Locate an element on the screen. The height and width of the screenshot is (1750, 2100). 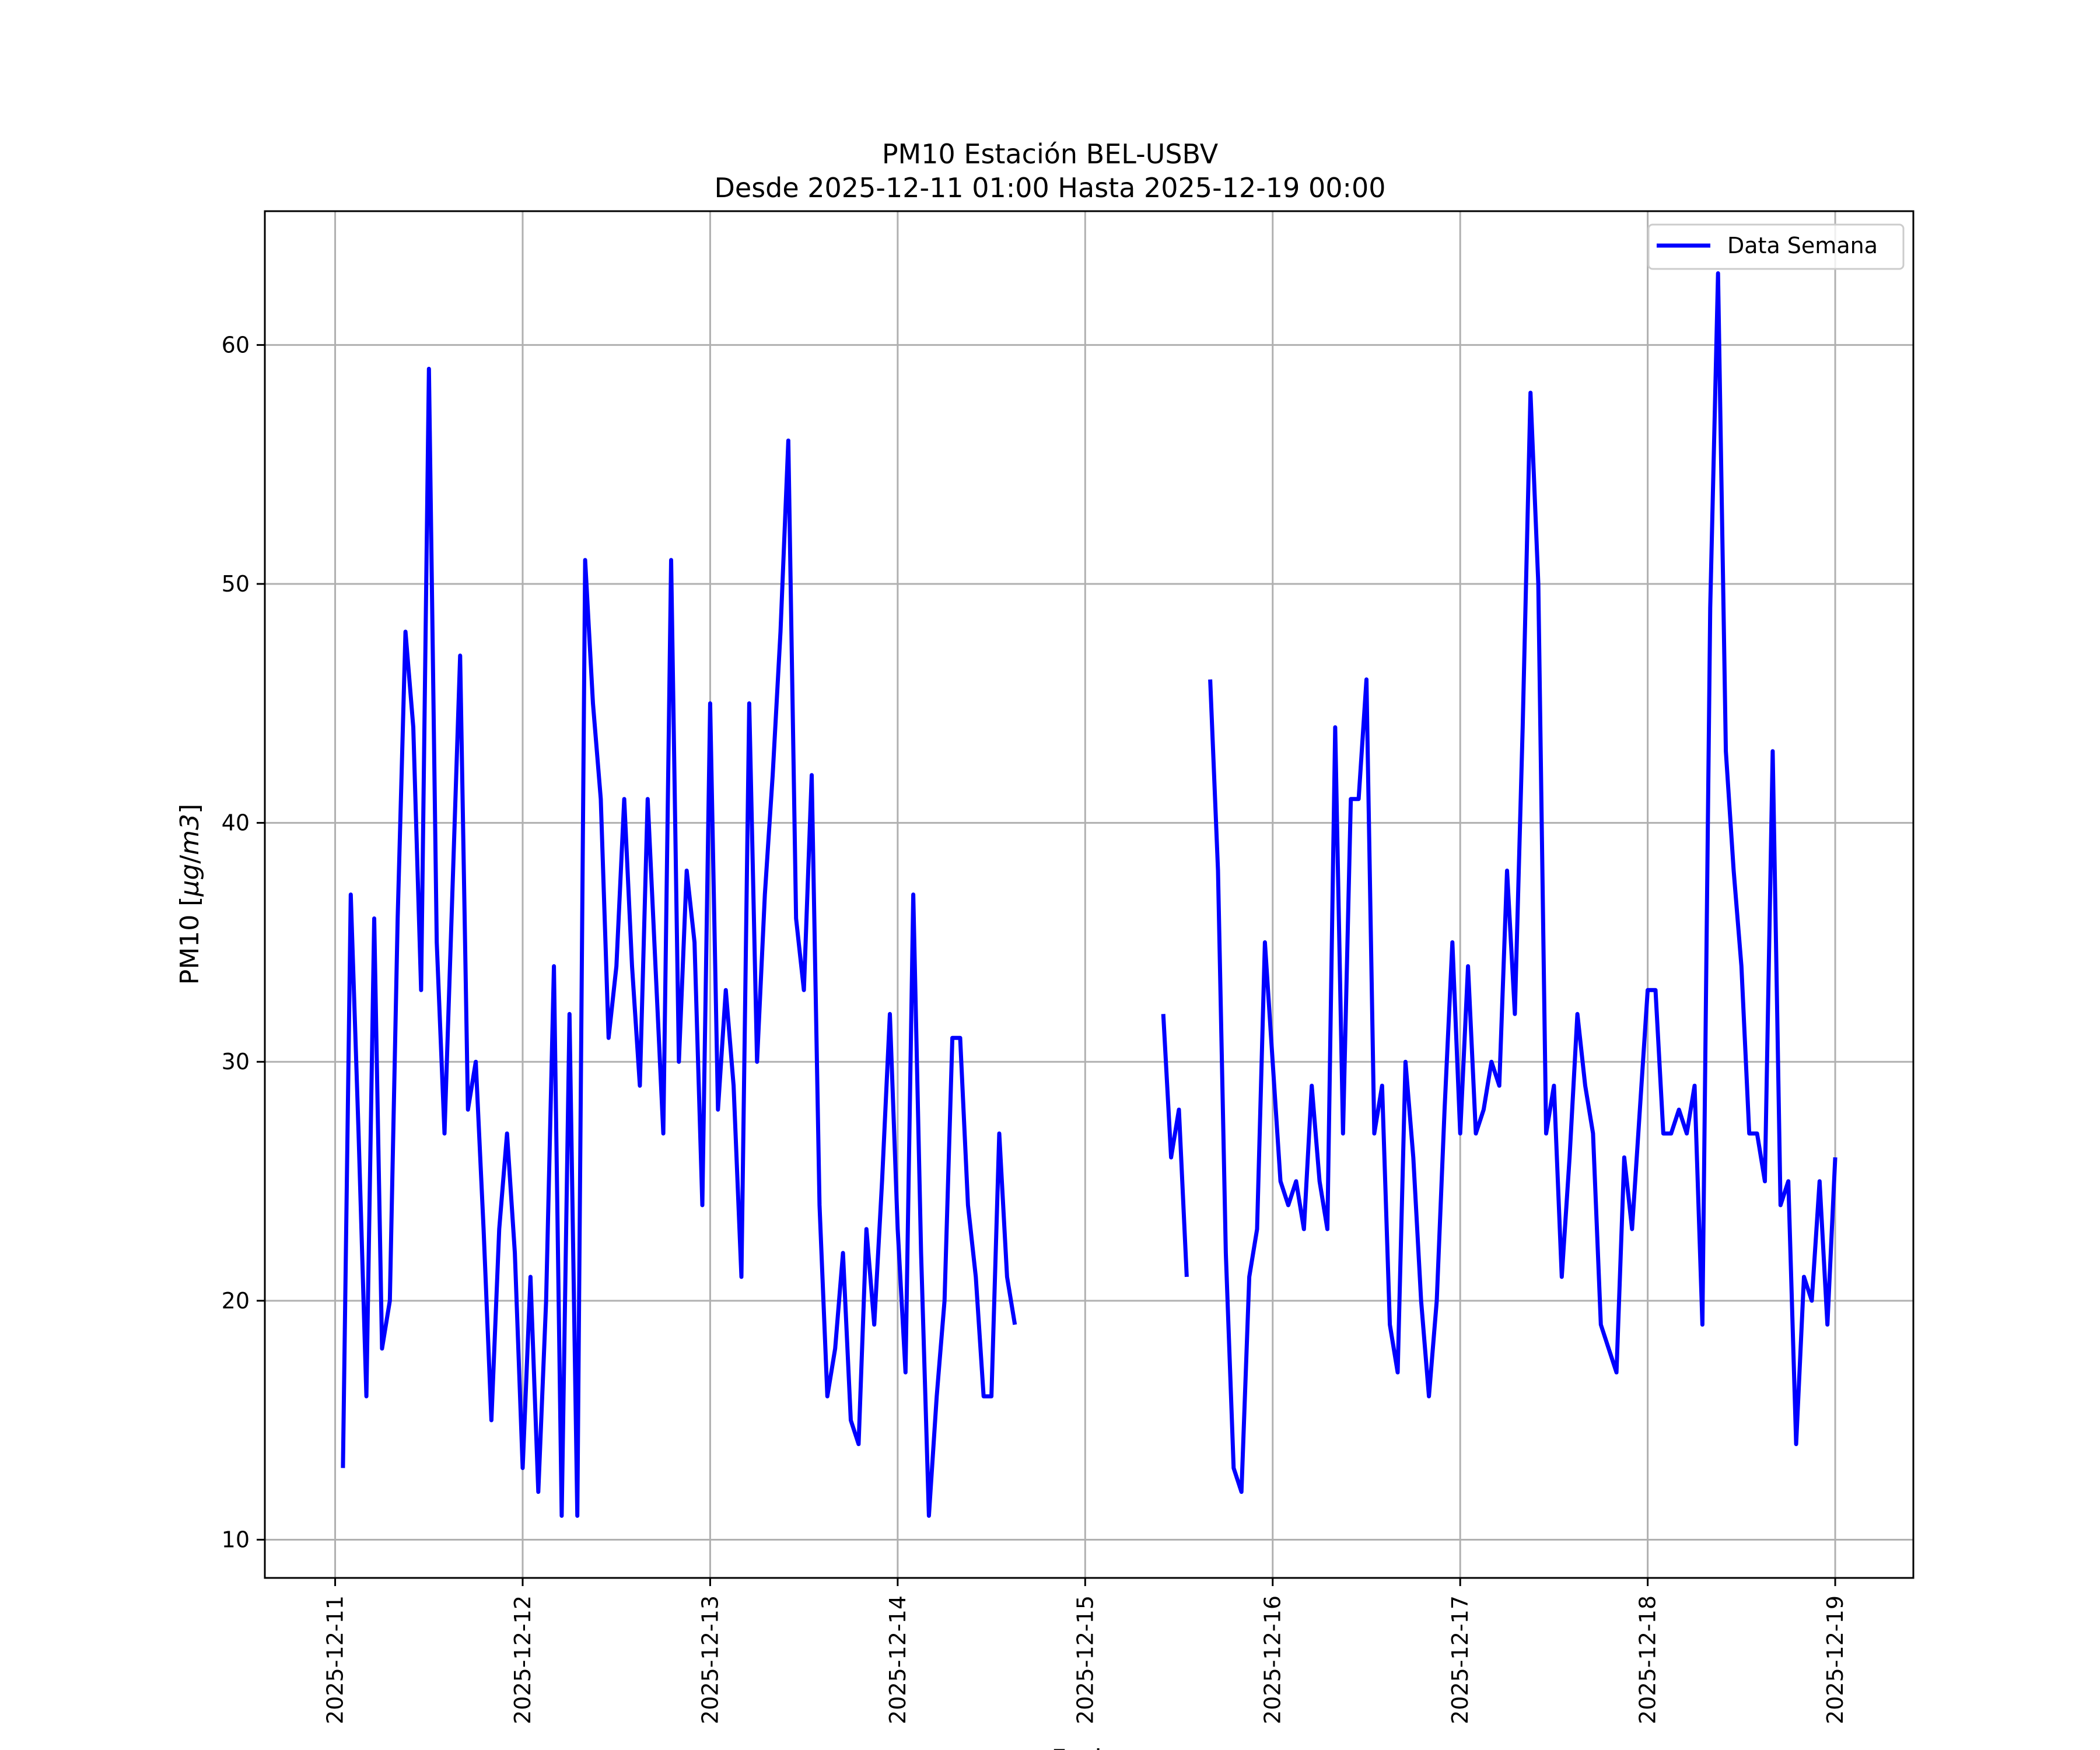
x-tick-label: 2025-12-19 is located at coordinates (1835, 1659).